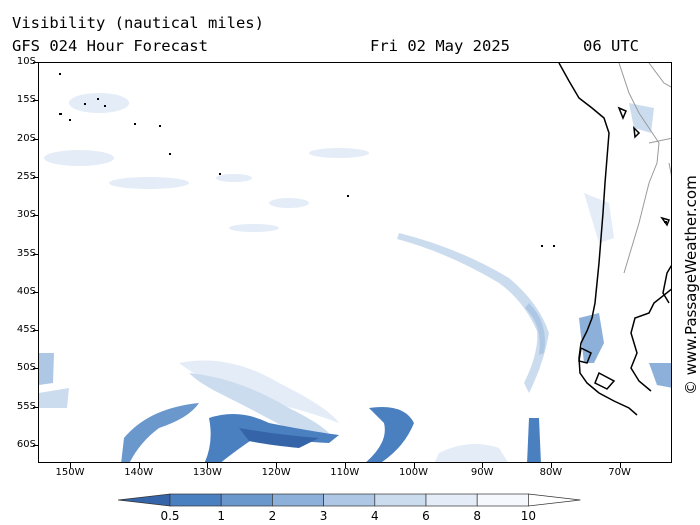  Describe the element at coordinates (26, 61) in the screenshot. I see `latitude-label: 10S` at that location.